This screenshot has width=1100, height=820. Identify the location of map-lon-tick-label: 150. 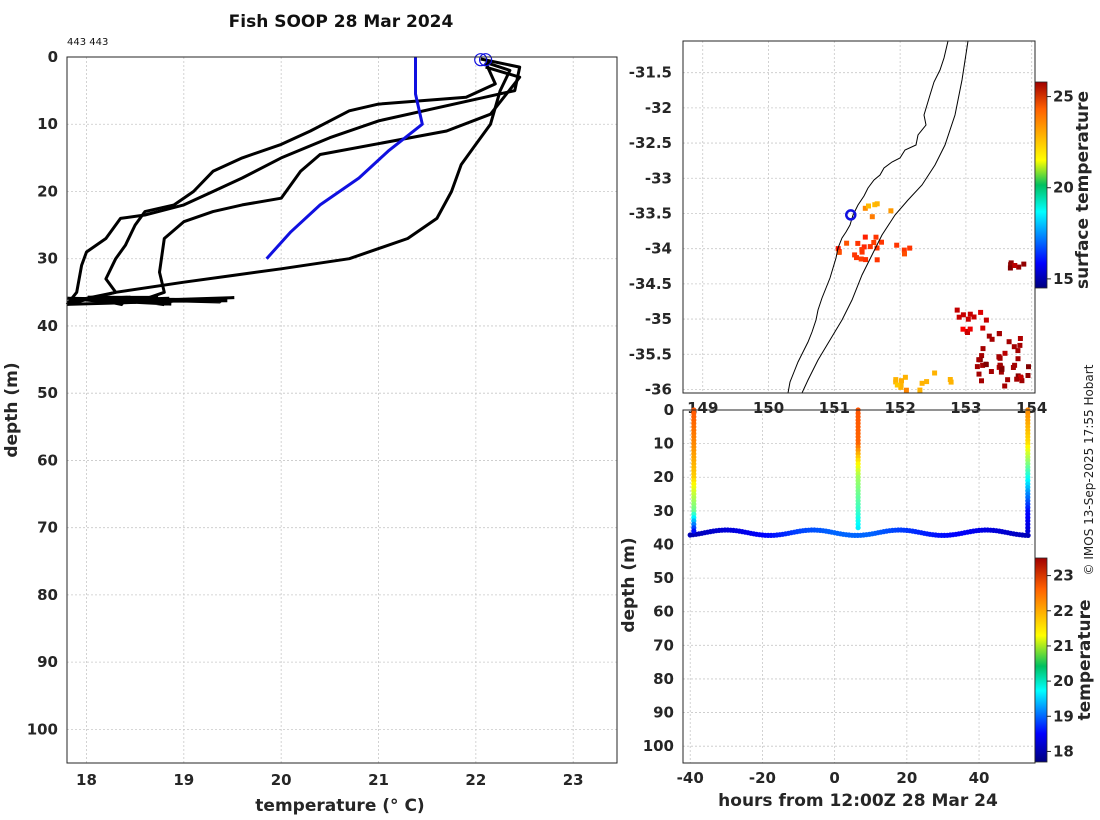
(768, 408).